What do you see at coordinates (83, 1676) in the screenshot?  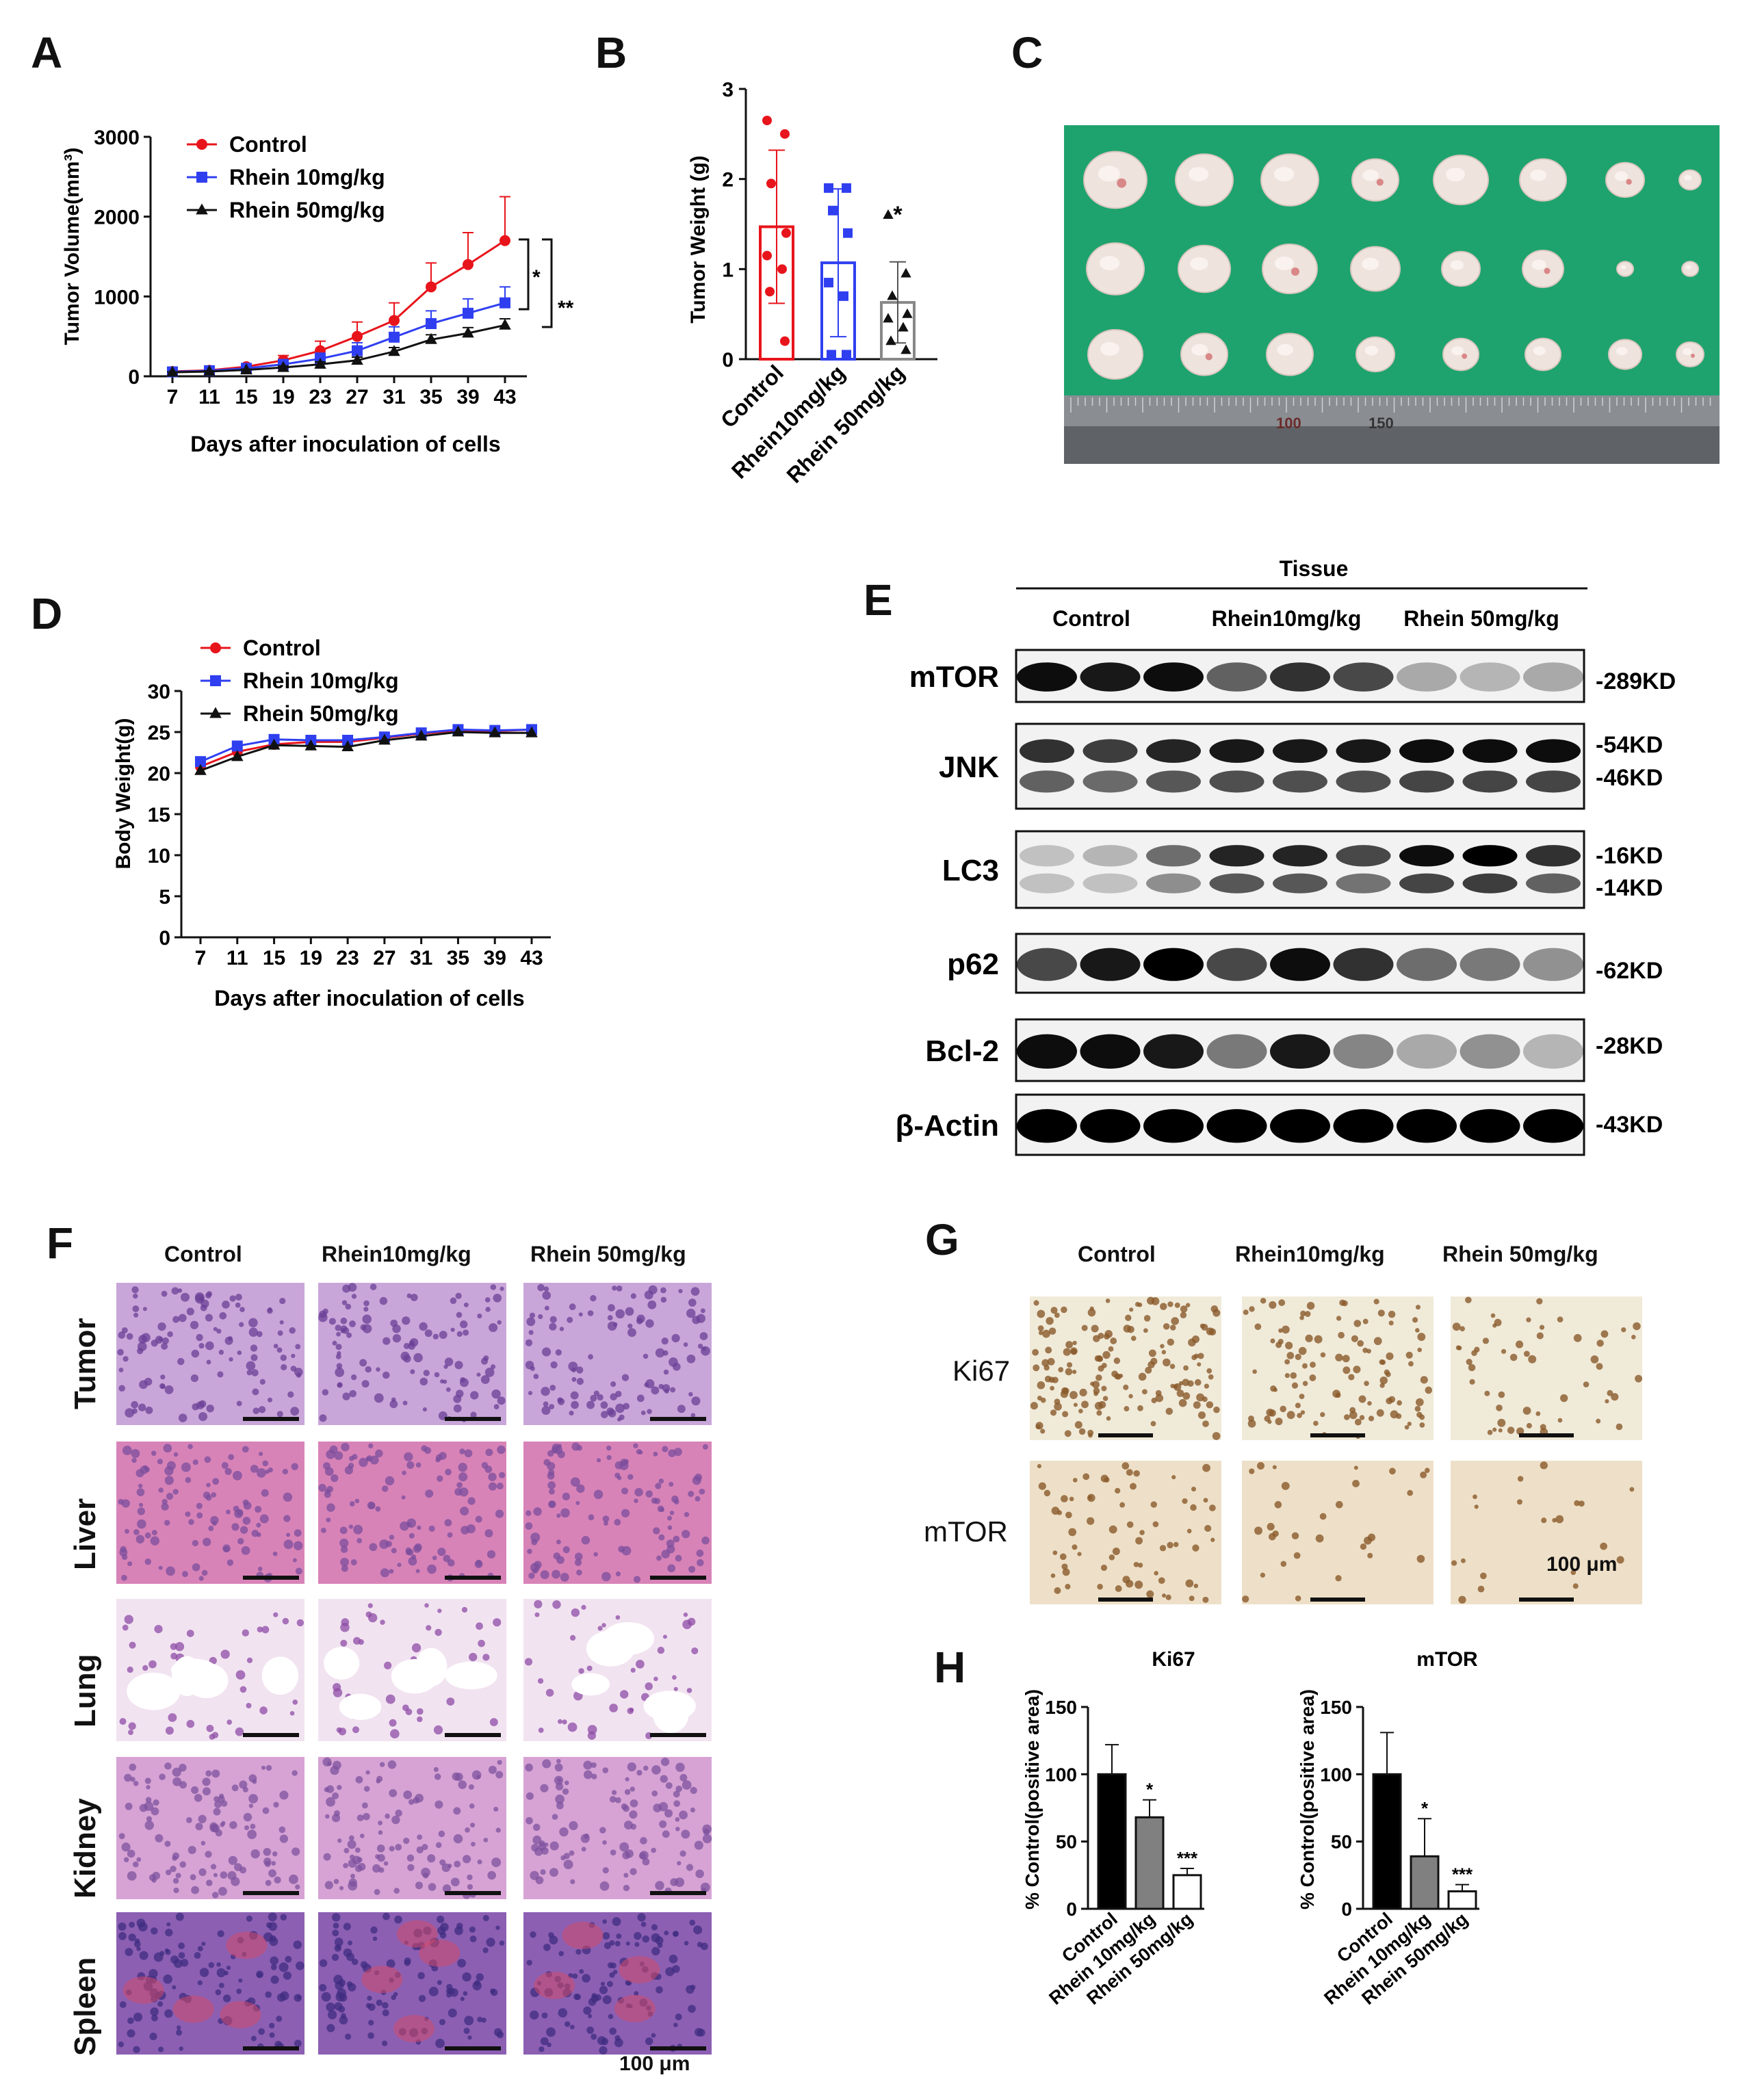 I see `he-row-labels: Tumor Liver Lung Kidney Spleen` at bounding box center [83, 1676].